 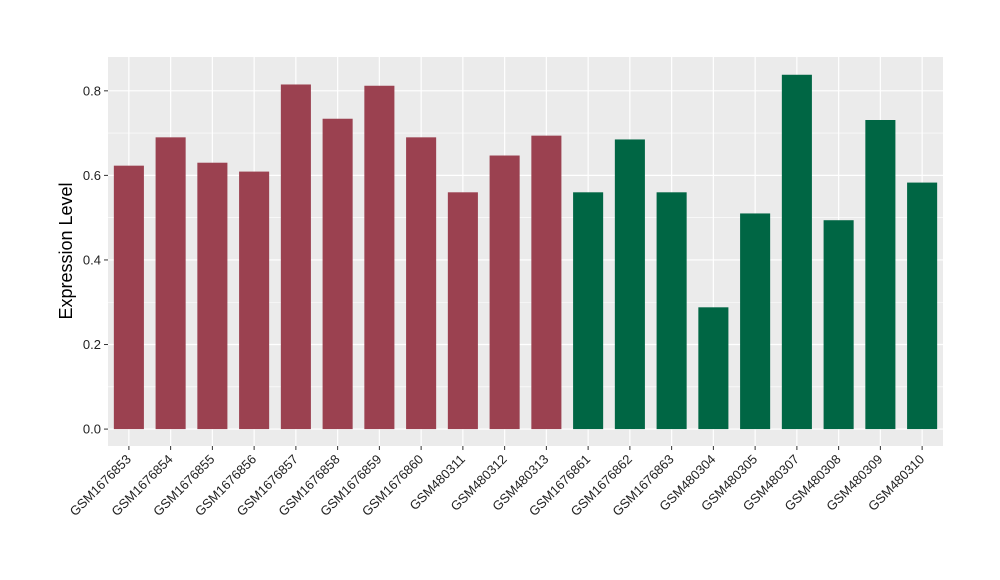 I want to click on bar-GSM1676859, so click(x=379, y=257).